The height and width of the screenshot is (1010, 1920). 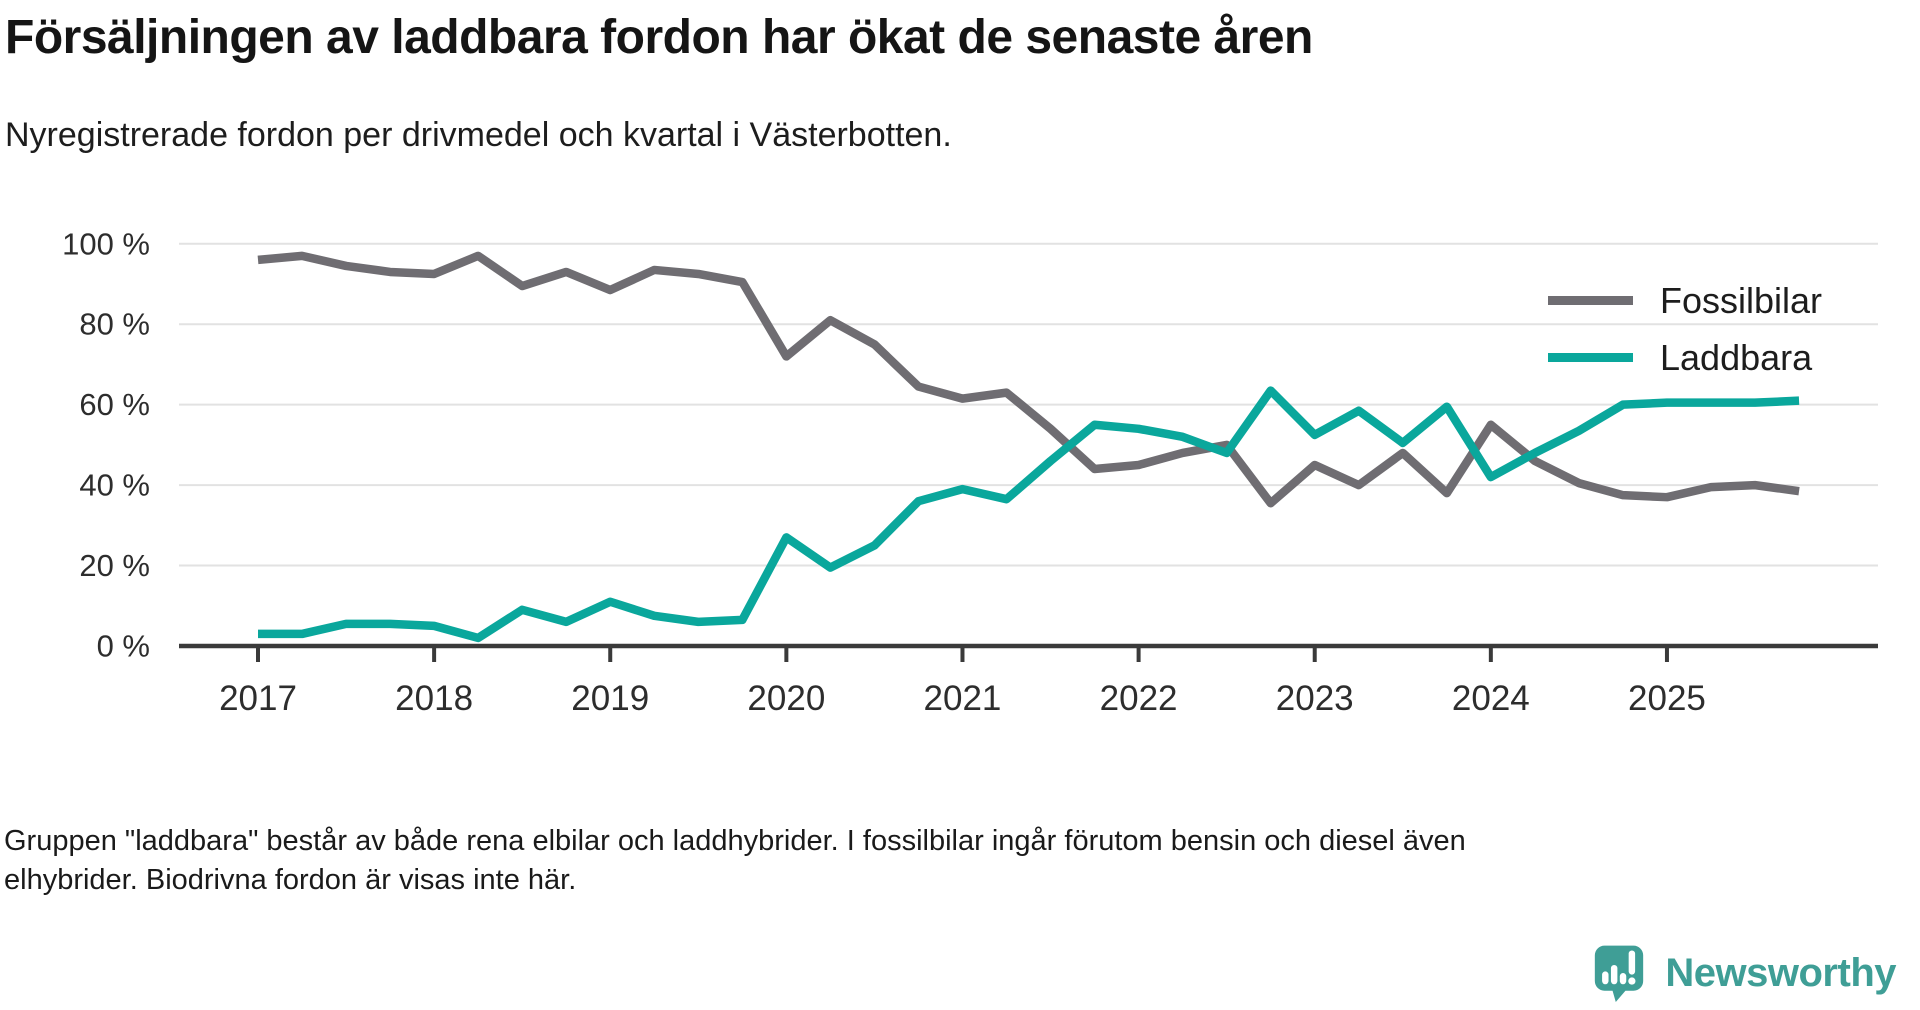 What do you see at coordinates (1780, 972) in the screenshot?
I see `newsworthy-logo-text: Newsworthy` at bounding box center [1780, 972].